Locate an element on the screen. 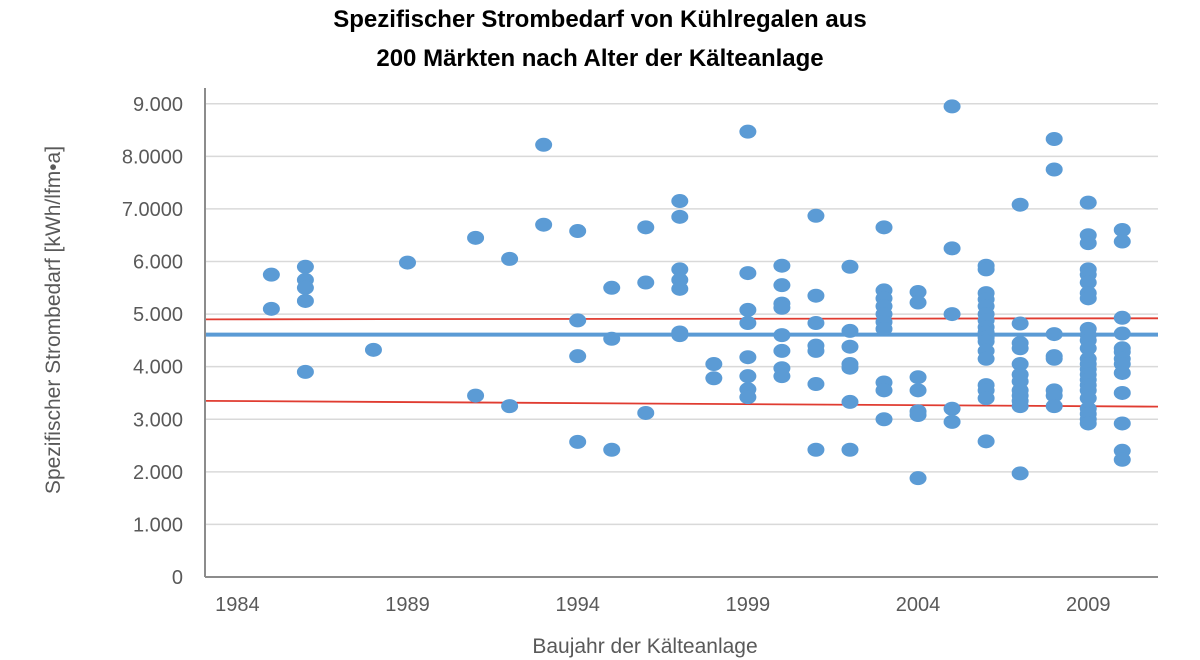 This screenshot has width=1200, height=660. band-line-lower is located at coordinates (681, 403).